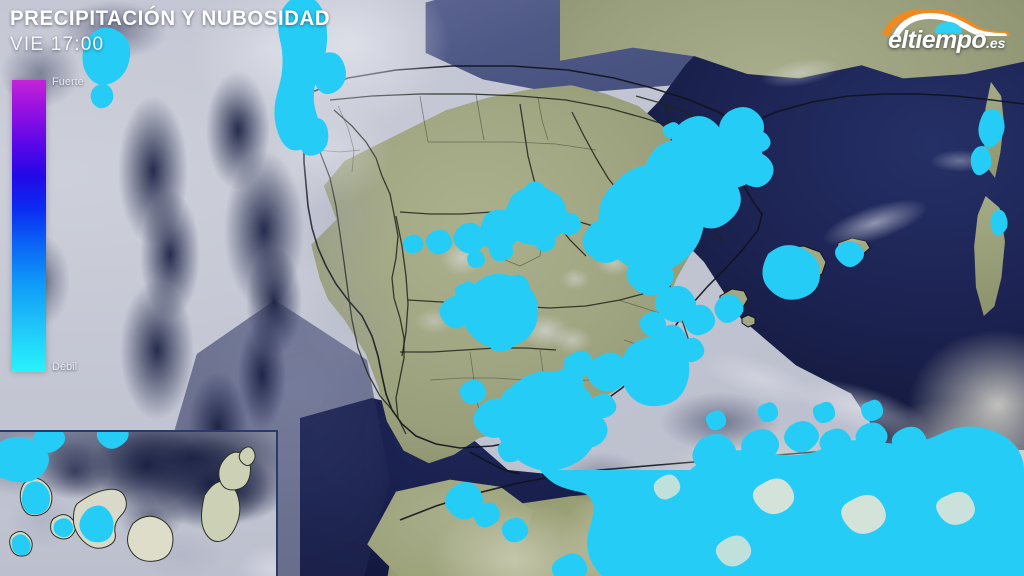 The width and height of the screenshot is (1024, 576). Describe the element at coordinates (996, 43) in the screenshot. I see `logo-tld: .es` at that location.